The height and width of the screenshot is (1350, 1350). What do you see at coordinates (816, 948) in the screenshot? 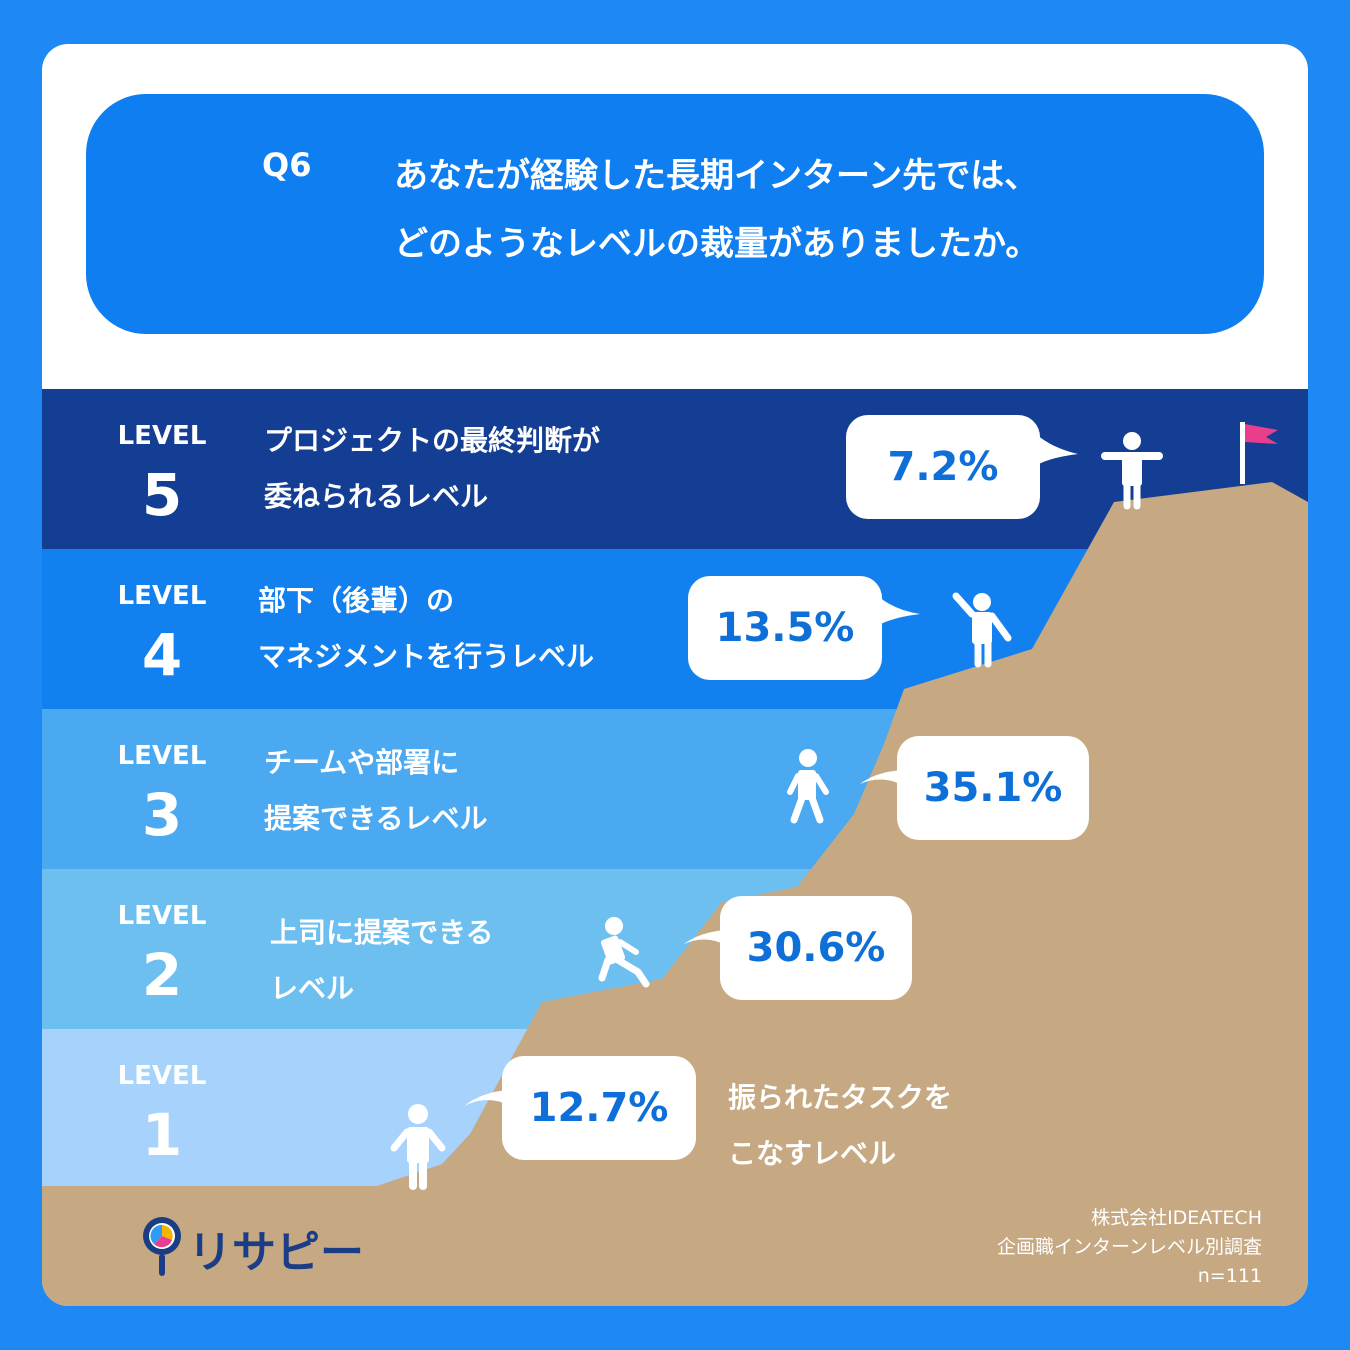
I see `value-bubble-level-2: 30.6%` at bounding box center [816, 948].